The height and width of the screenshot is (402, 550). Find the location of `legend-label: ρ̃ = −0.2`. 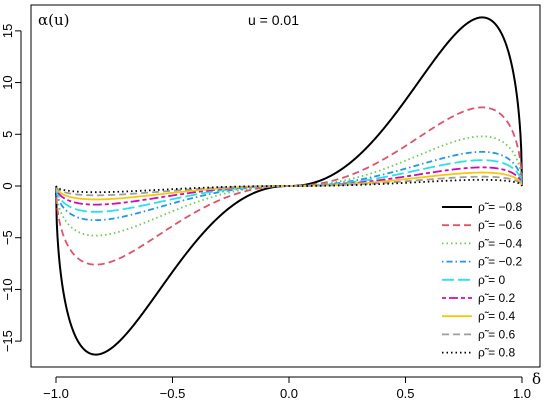

legend-label: ρ̃ = −0.2 is located at coordinates (500, 262).